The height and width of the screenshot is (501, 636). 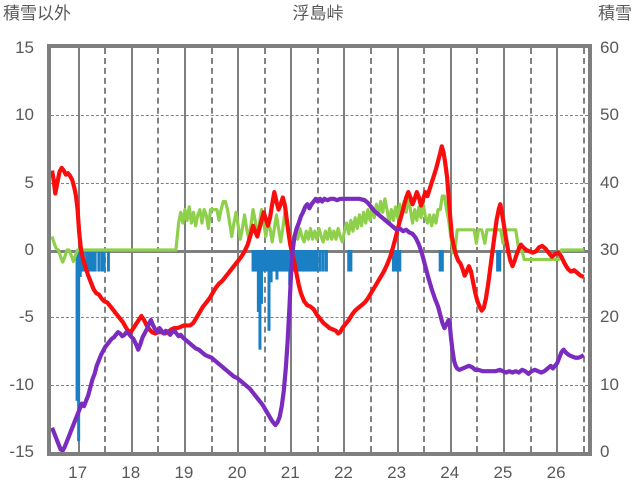 I want to click on x-tick-label: 17, so click(x=78, y=472).